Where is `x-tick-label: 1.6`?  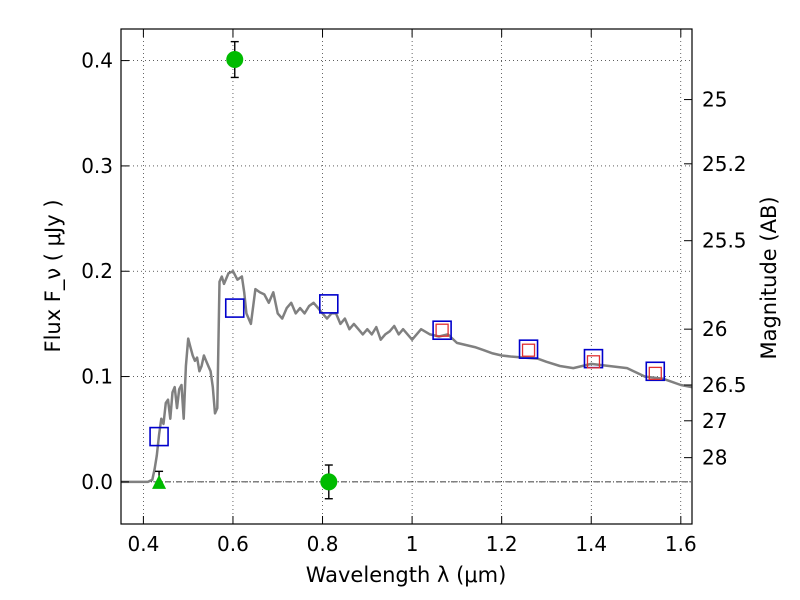
x-tick-label: 1.6 is located at coordinates (681, 544).